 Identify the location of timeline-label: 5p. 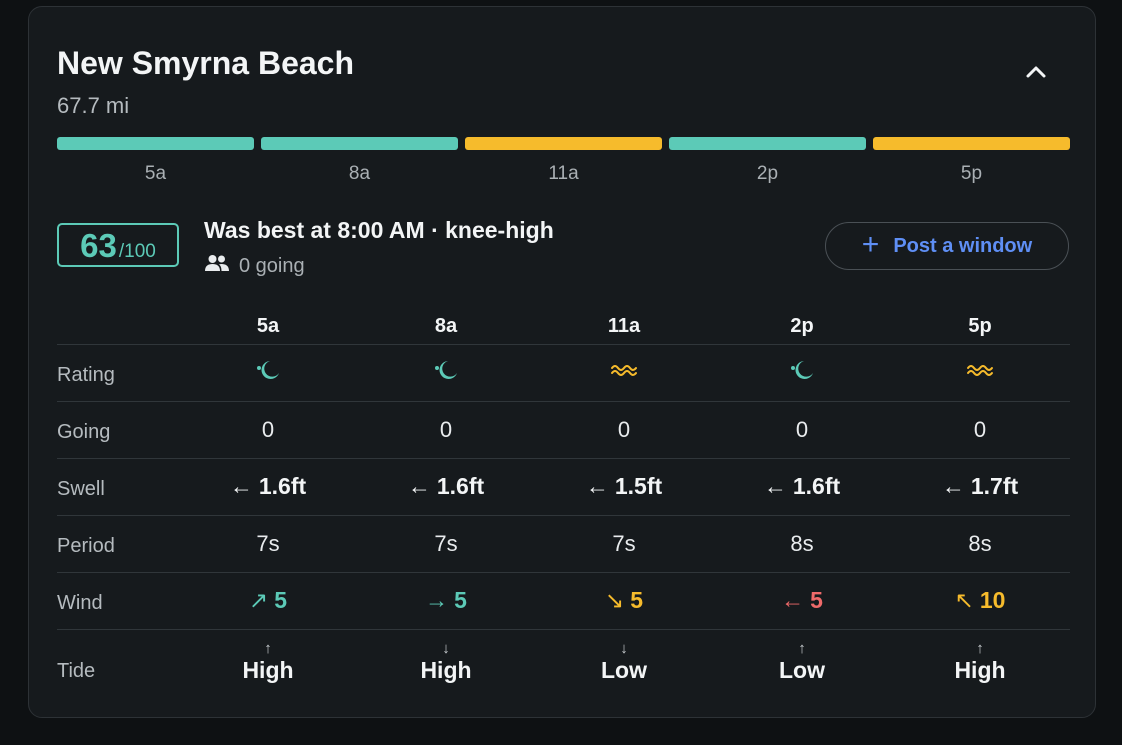
(971, 173).